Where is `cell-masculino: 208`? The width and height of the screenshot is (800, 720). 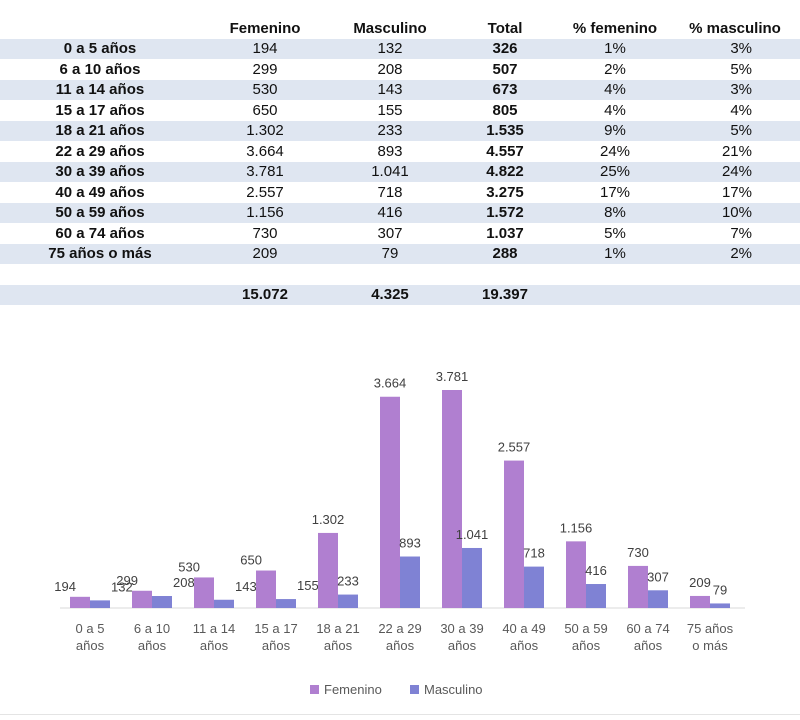 cell-masculino: 208 is located at coordinates (390, 69).